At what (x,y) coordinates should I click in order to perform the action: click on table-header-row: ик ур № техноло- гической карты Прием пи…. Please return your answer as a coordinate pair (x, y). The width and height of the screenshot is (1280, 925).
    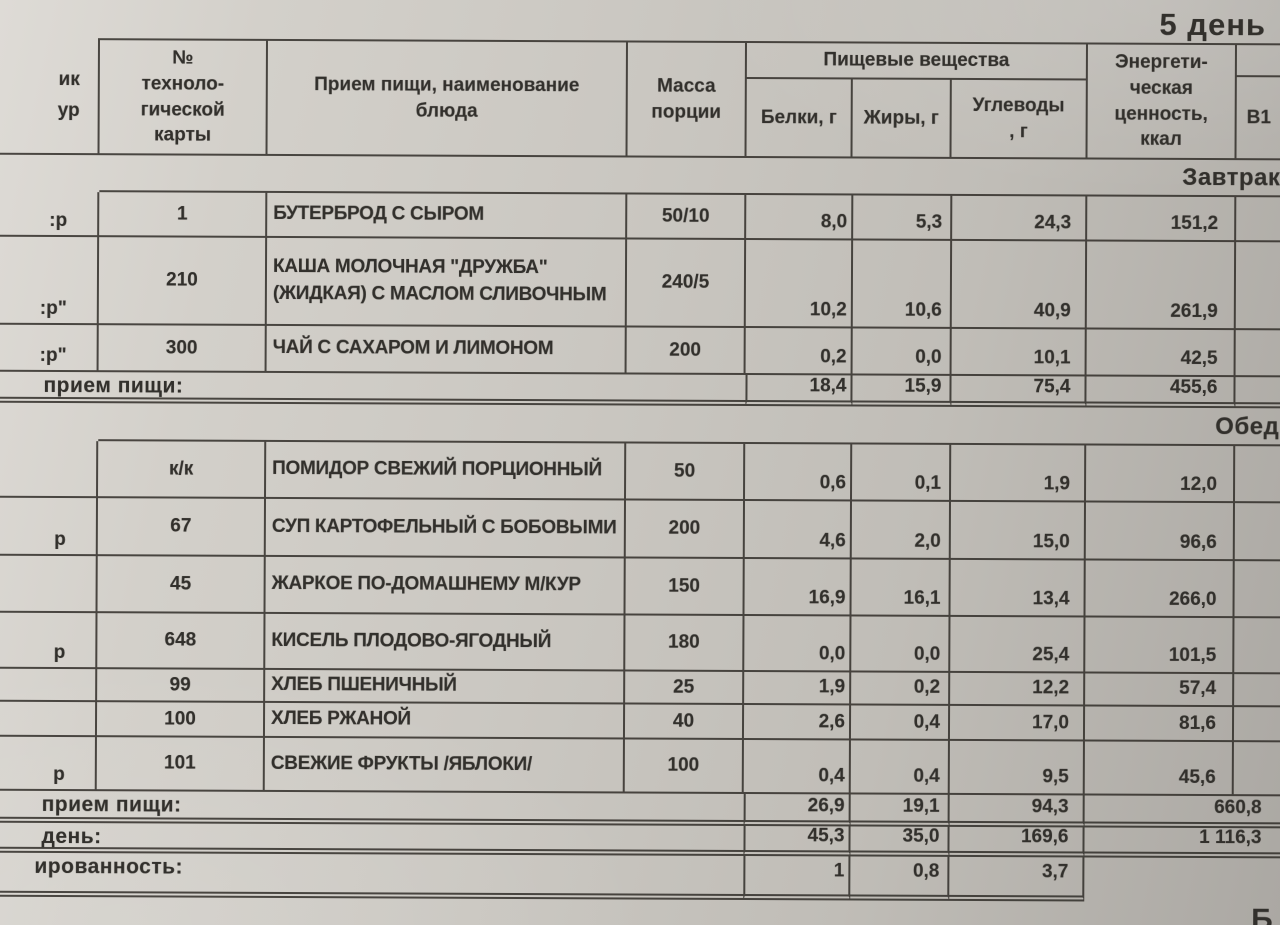
    Looking at the image, I should click on (640, 99).